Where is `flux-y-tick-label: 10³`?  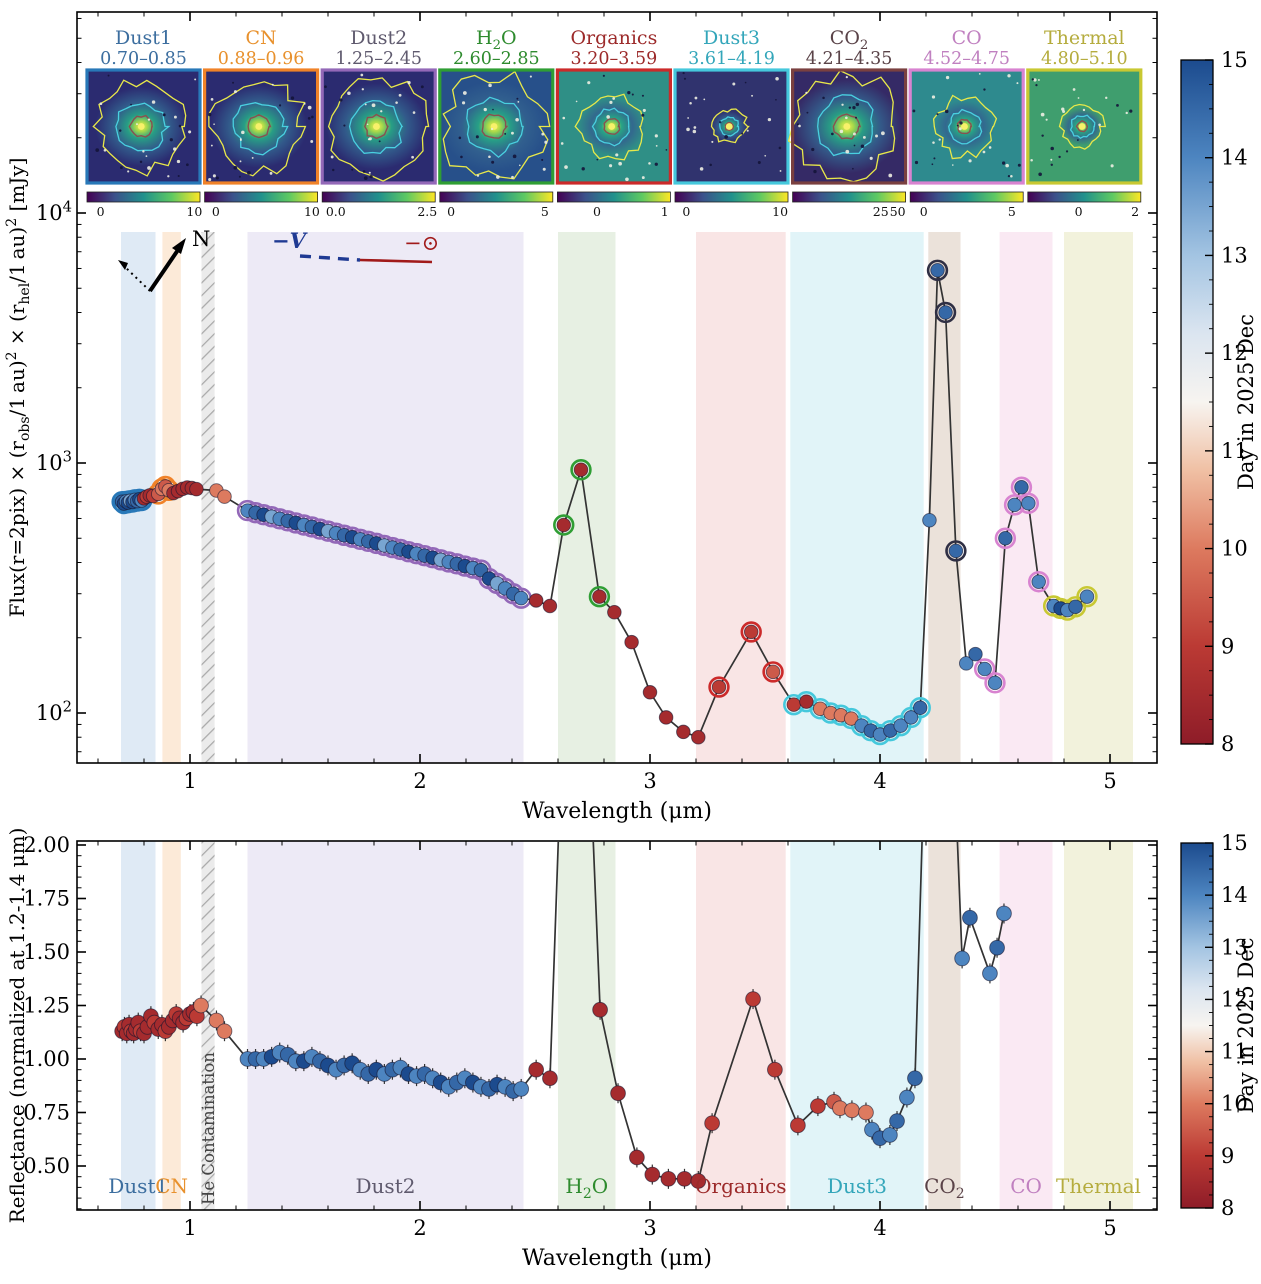
flux-y-tick-label: 10³ is located at coordinates (54, 462).